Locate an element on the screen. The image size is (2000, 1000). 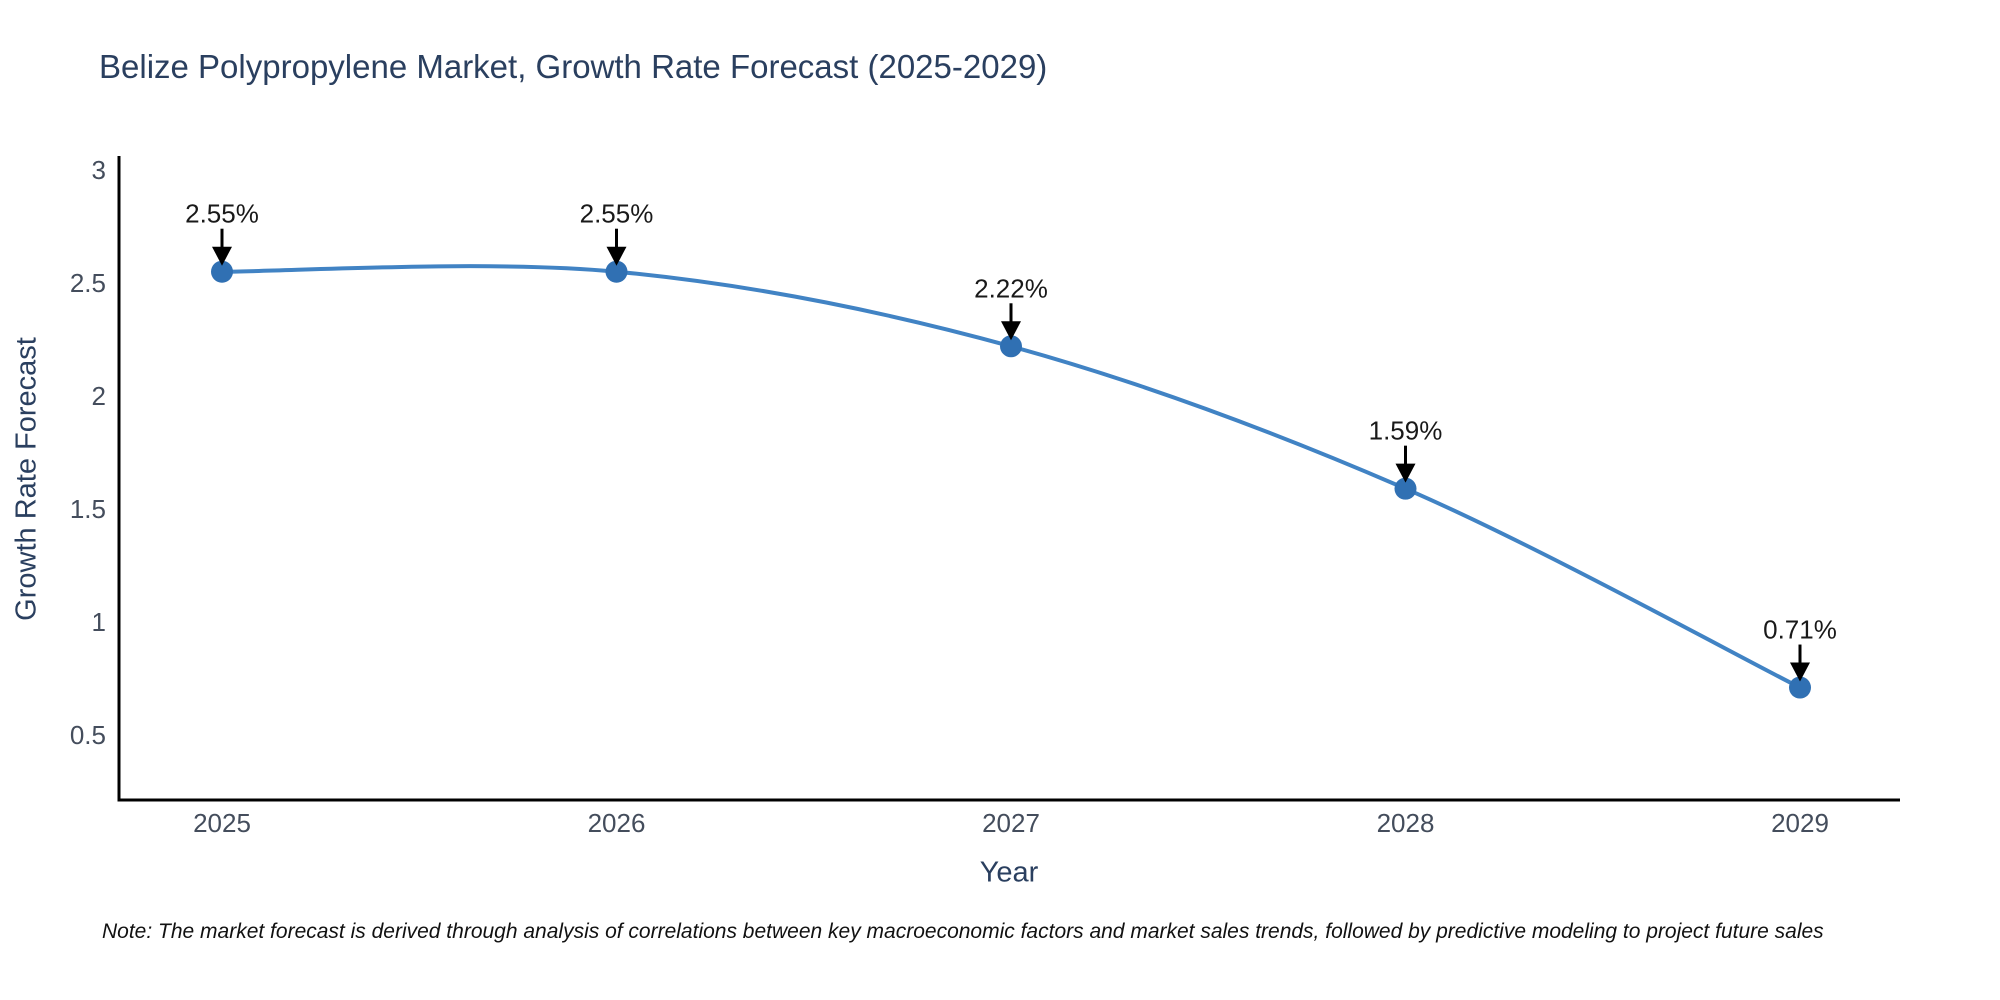
y-tick-label: 2.5 is located at coordinates (88, 283).